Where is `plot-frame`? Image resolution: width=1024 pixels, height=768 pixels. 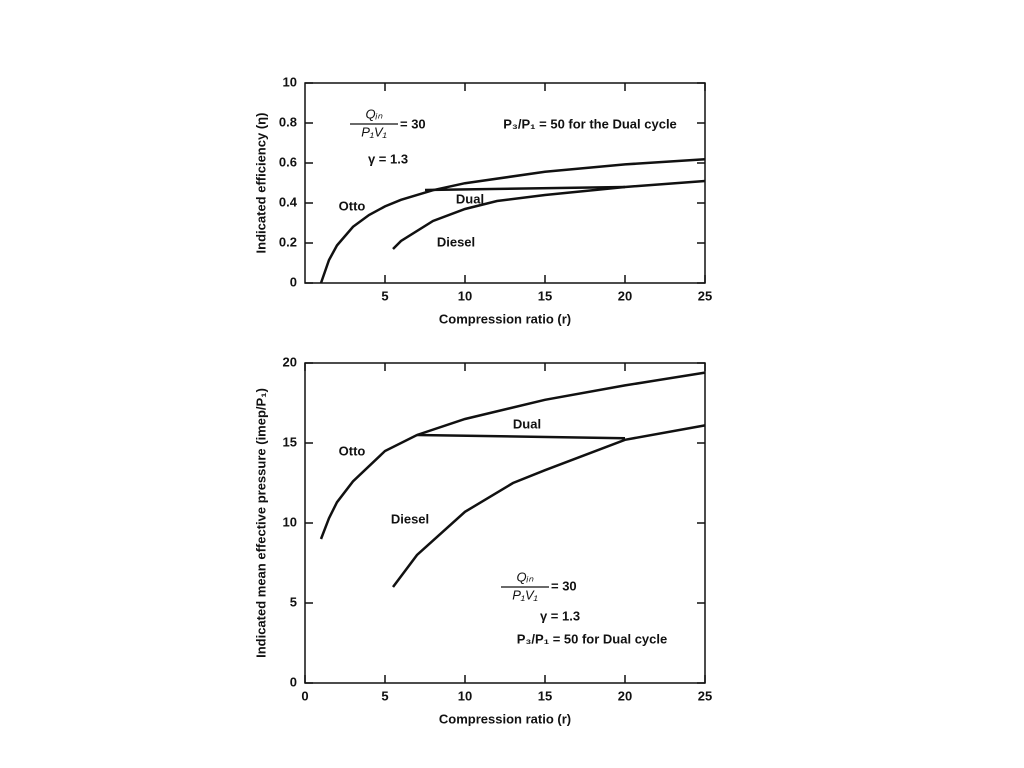
plot-frame is located at coordinates (505, 183).